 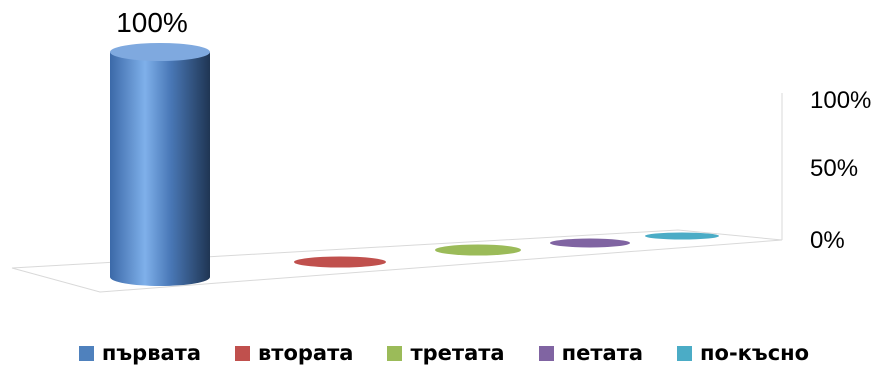 I want to click on y-tick-label: 100%, so click(x=840, y=100).